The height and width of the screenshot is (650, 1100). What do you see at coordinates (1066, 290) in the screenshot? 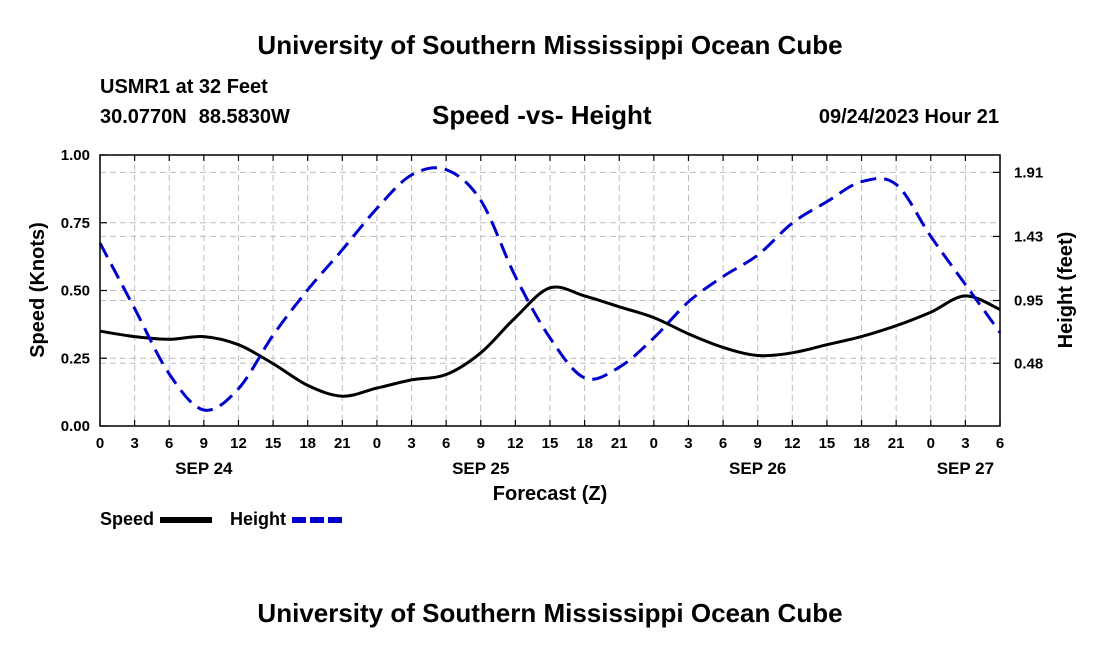
I see `y2-axis-label: Height (feet)` at bounding box center [1066, 290].